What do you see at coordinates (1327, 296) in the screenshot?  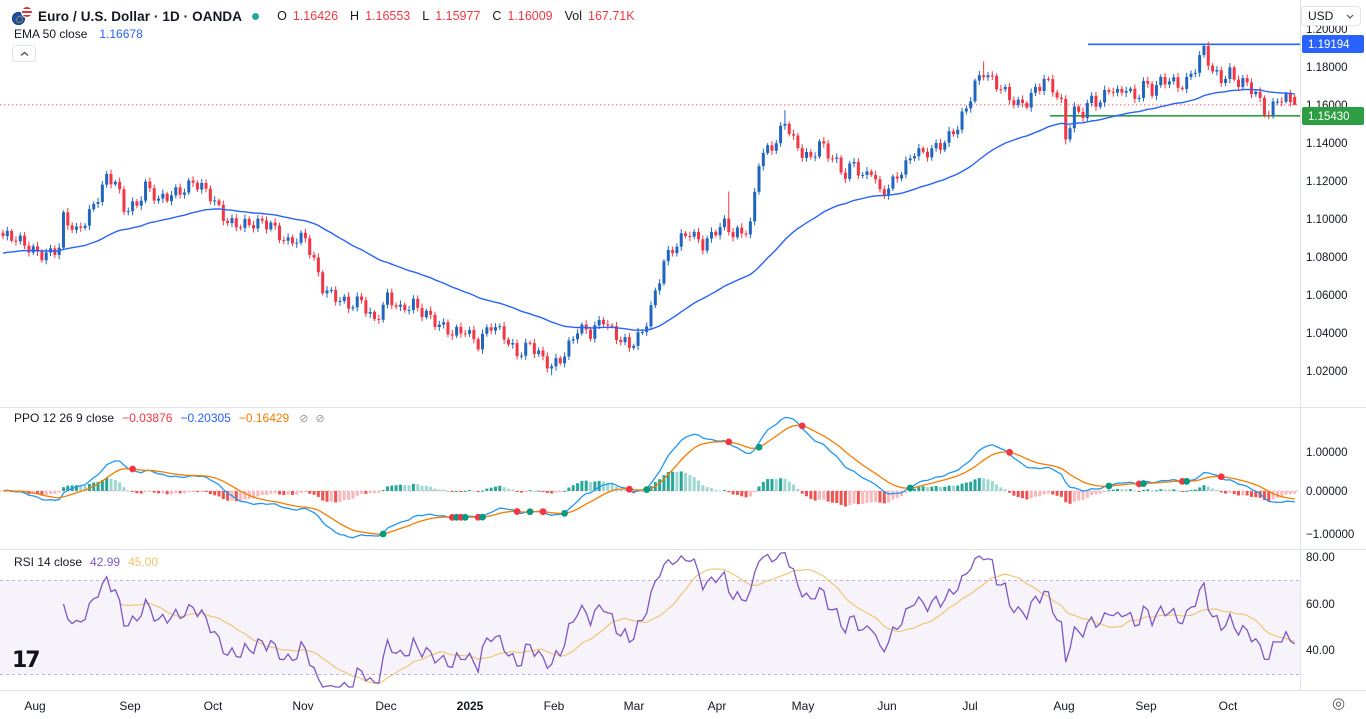 I see `price-axis-tick: 1.06000` at bounding box center [1327, 296].